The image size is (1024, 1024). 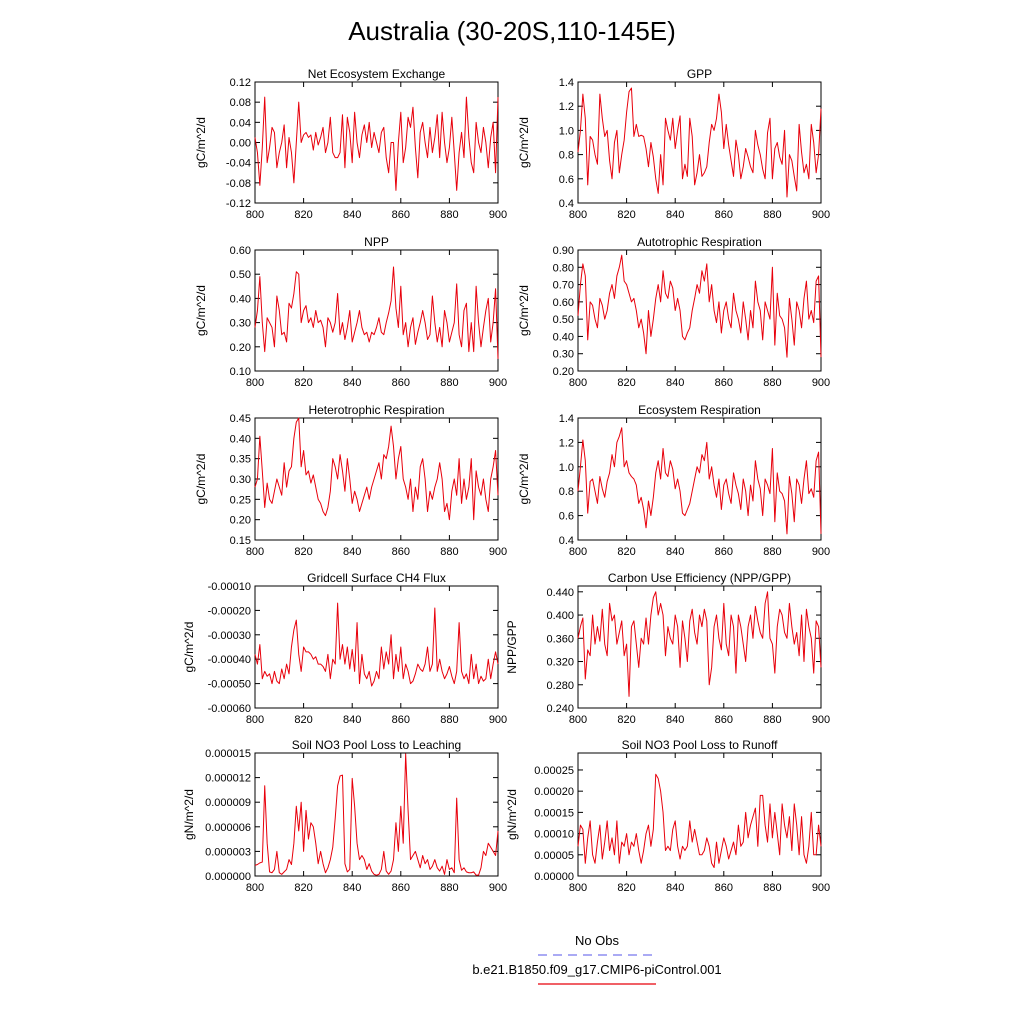 What do you see at coordinates (229, 709) in the screenshot?
I see `chart-gridcell-surface-ch4-flux-ytick-label: -0.00060` at bounding box center [229, 709].